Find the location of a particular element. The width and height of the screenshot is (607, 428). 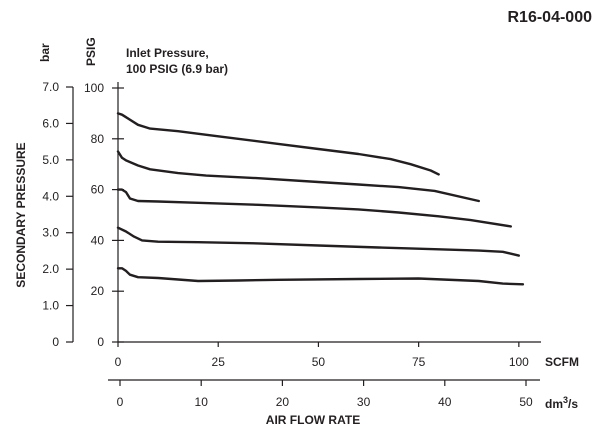

y-tick-label: 20 is located at coordinates (98, 291).